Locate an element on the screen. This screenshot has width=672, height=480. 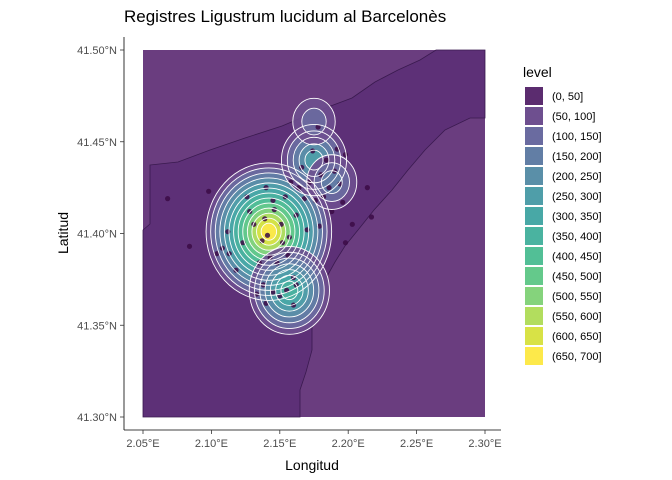
legend-label: (600, 650] is located at coordinates (577, 337).